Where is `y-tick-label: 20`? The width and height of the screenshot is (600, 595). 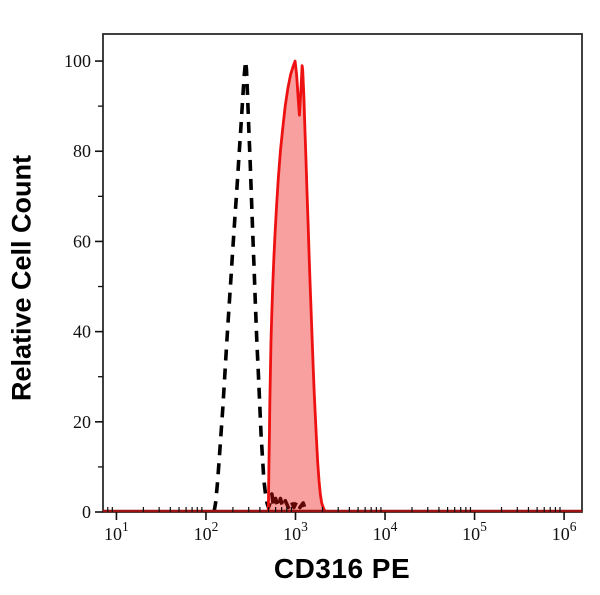
y-tick-label: 20 is located at coordinates (82, 422).